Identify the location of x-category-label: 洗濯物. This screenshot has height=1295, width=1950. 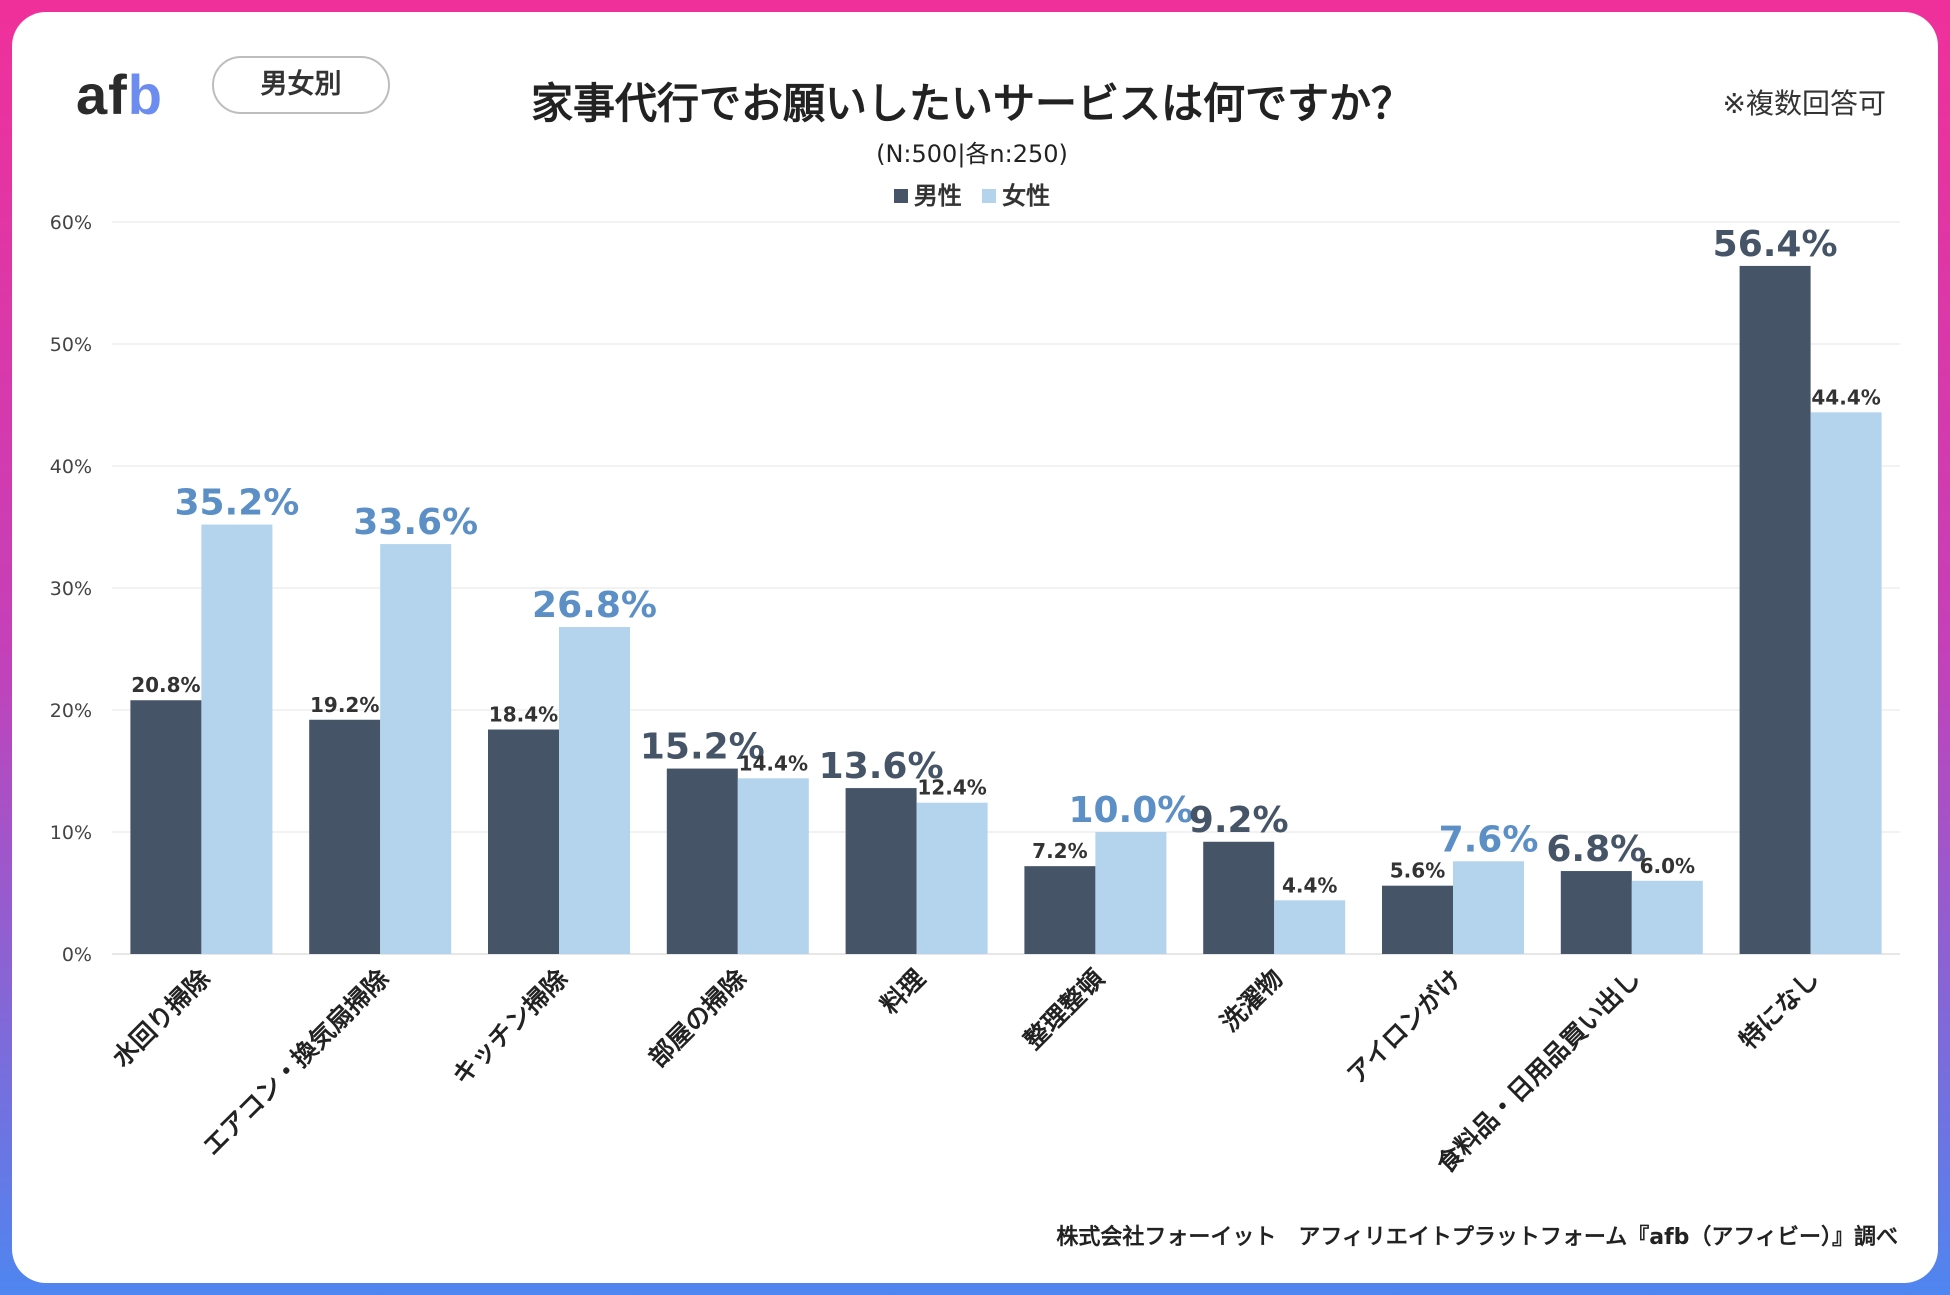
(1252, 1001).